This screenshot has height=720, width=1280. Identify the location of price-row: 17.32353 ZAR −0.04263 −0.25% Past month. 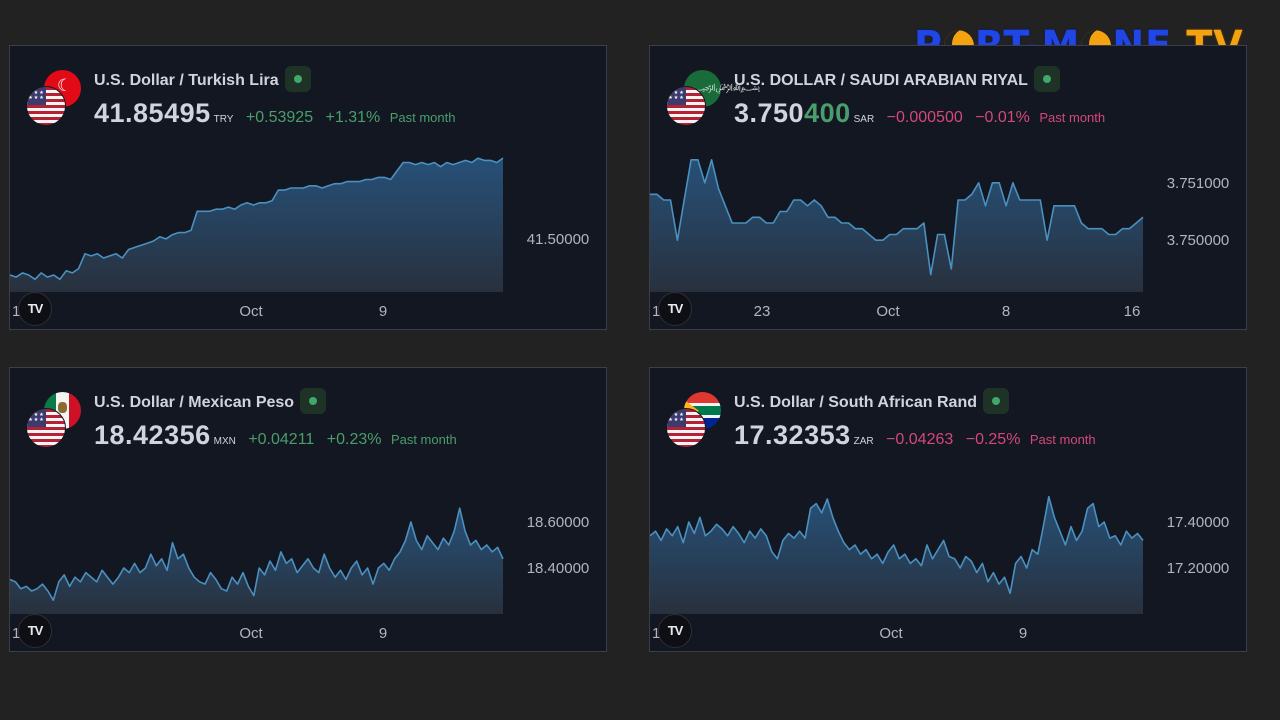
(915, 435).